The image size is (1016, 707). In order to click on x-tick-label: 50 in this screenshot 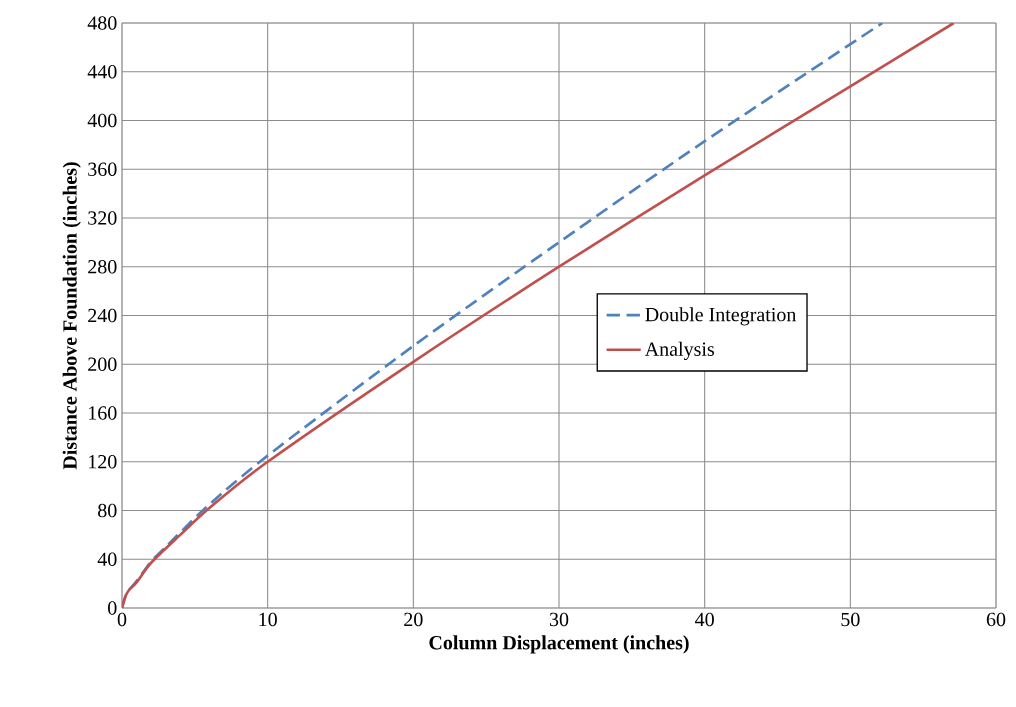, I will do `click(850, 619)`.